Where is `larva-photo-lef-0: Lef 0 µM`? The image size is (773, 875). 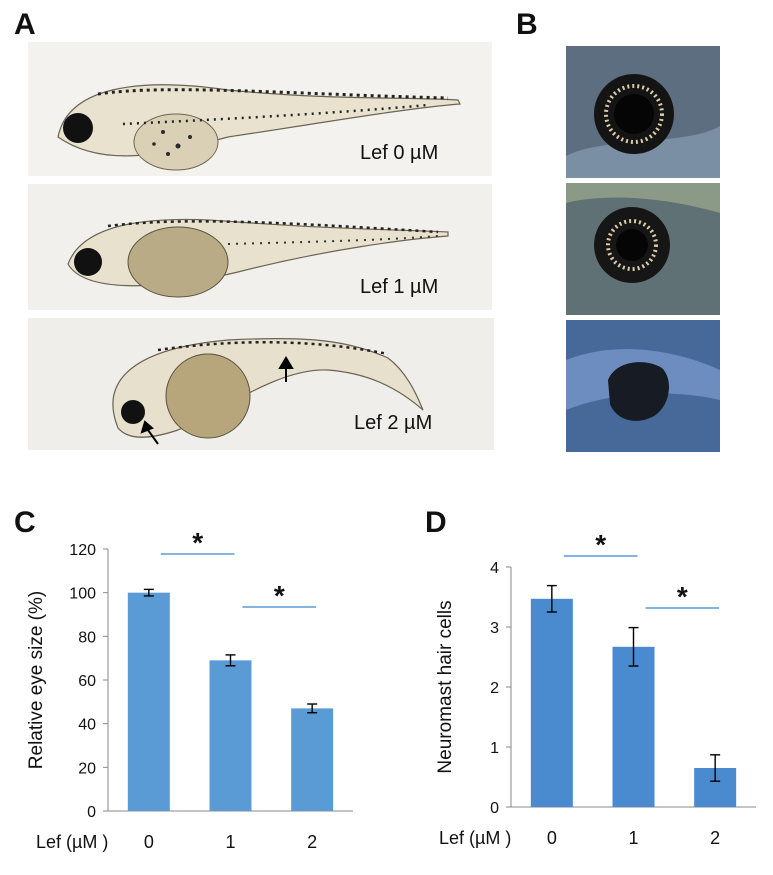
larva-photo-lef-0: Lef 0 µM is located at coordinates (260, 109).